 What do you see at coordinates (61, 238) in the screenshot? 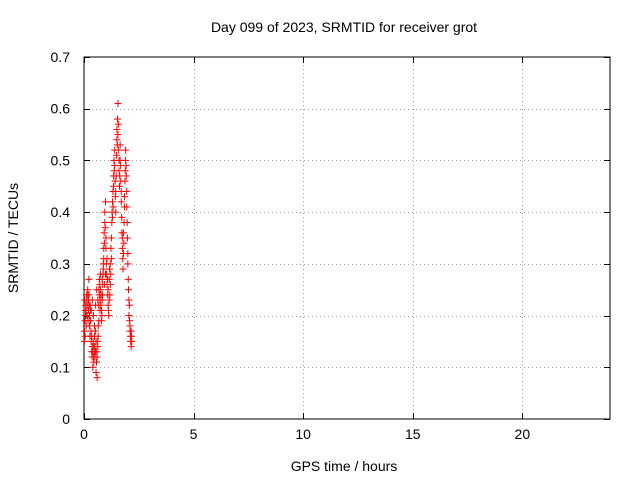
I see `y-tick-labels: 0 0.1 0.2 0.3 0.4 0.5 0.6 0.7` at bounding box center [61, 238].